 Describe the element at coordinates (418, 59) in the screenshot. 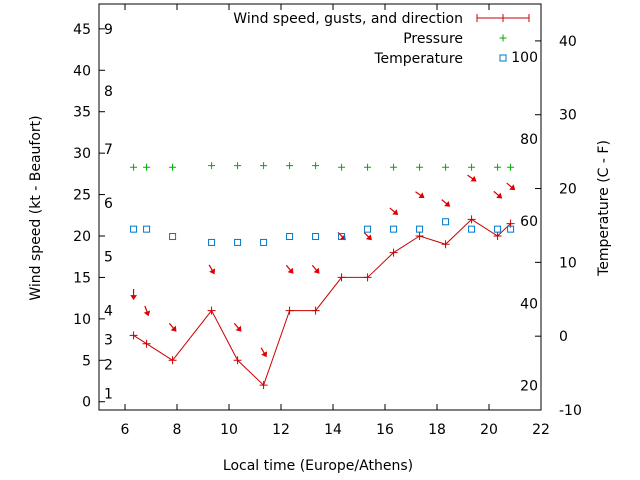

I see `legend-label-temperature: Temperature` at that location.